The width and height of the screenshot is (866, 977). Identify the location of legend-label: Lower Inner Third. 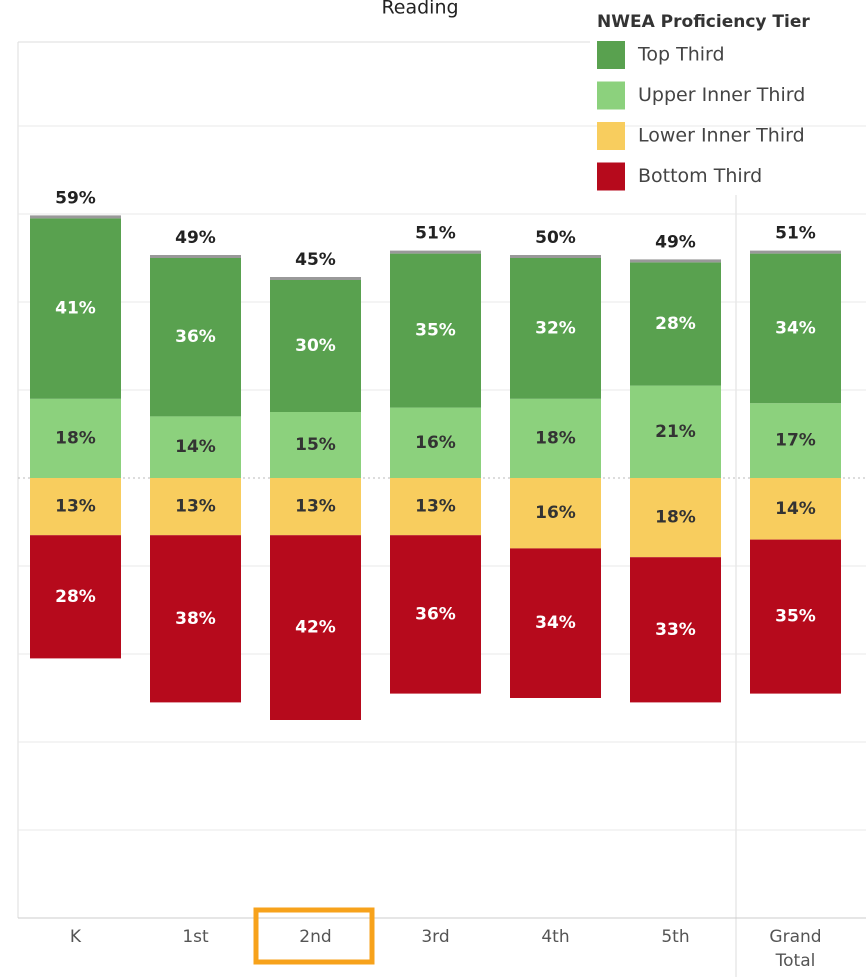
(721, 136).